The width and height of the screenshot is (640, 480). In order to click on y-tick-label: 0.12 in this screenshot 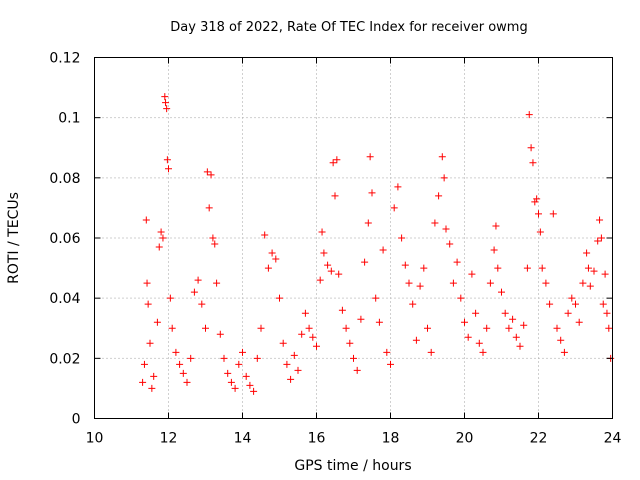, I will do `click(64, 59)`.